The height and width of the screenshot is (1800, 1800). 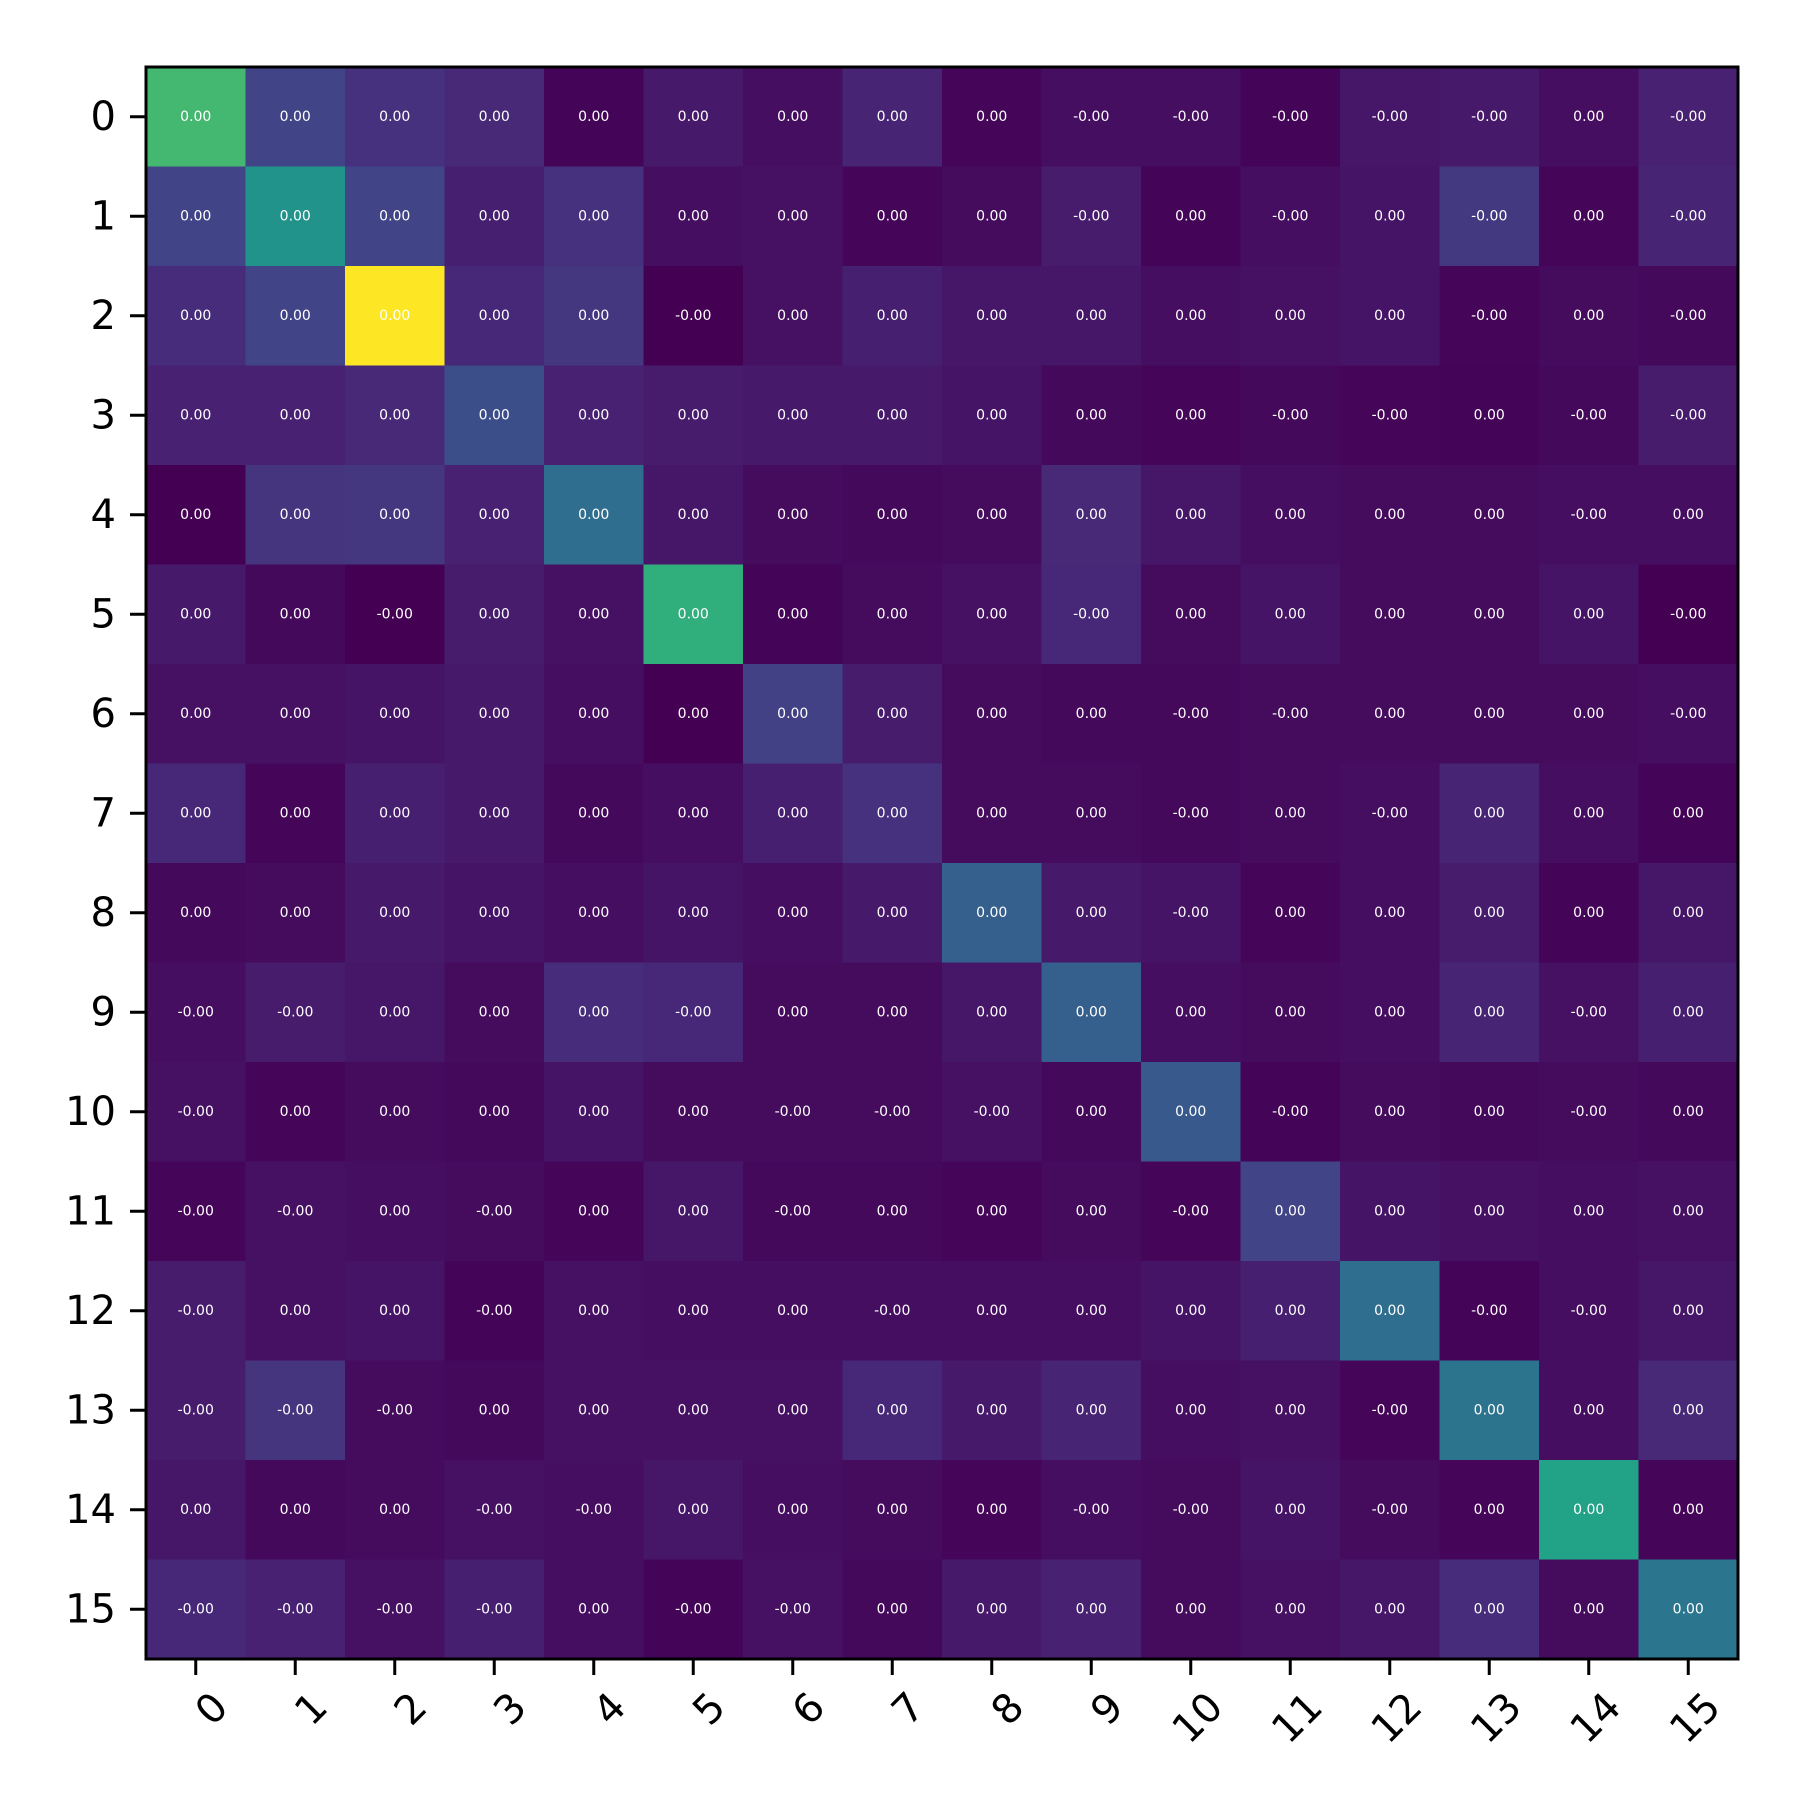 I want to click on y-tick-label: 7, so click(x=103, y=813).